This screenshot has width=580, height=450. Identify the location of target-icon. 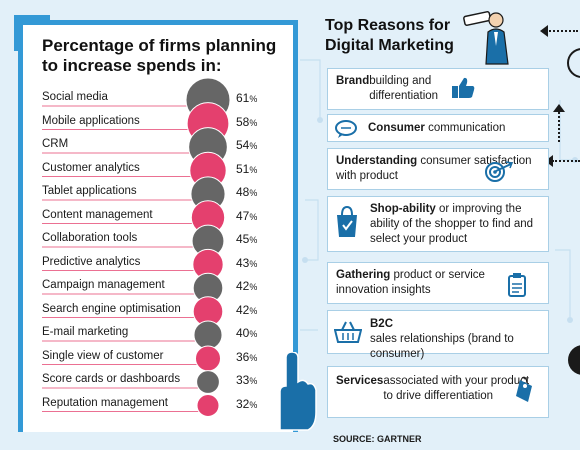
(499, 171).